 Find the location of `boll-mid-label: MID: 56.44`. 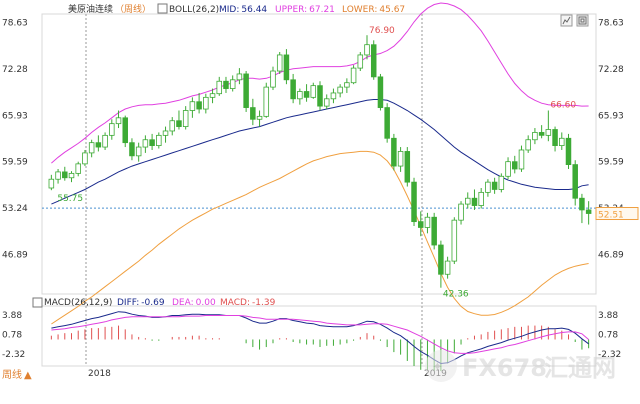

boll-mid-label: MID: 56.44 is located at coordinates (243, 10).